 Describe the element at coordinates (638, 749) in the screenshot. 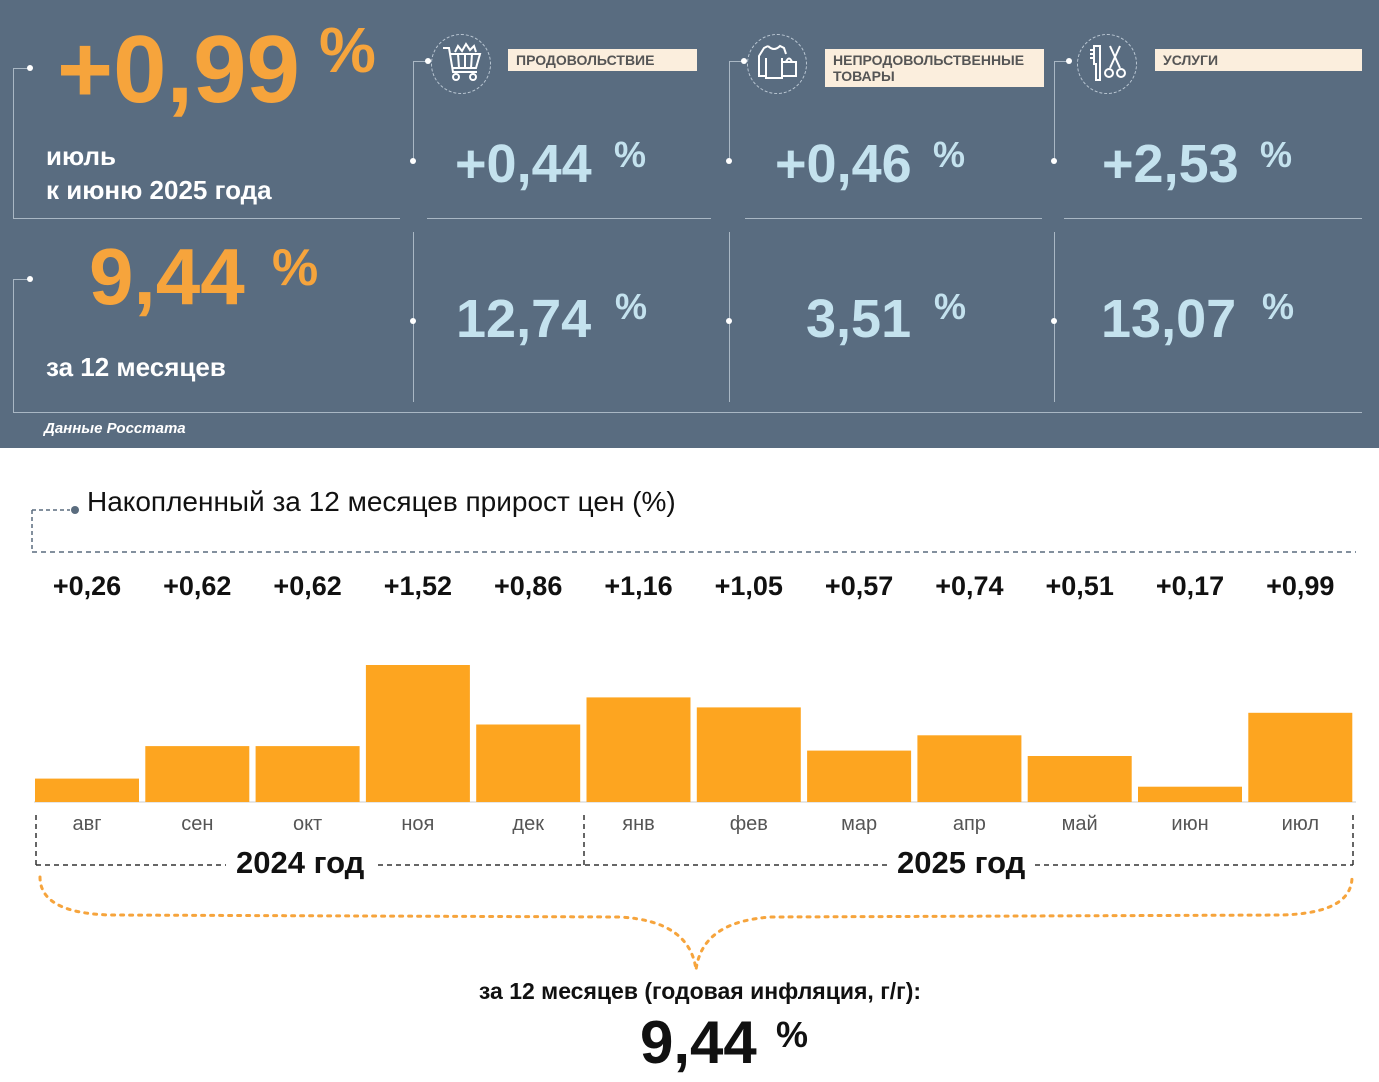

I see `bar-янв` at that location.